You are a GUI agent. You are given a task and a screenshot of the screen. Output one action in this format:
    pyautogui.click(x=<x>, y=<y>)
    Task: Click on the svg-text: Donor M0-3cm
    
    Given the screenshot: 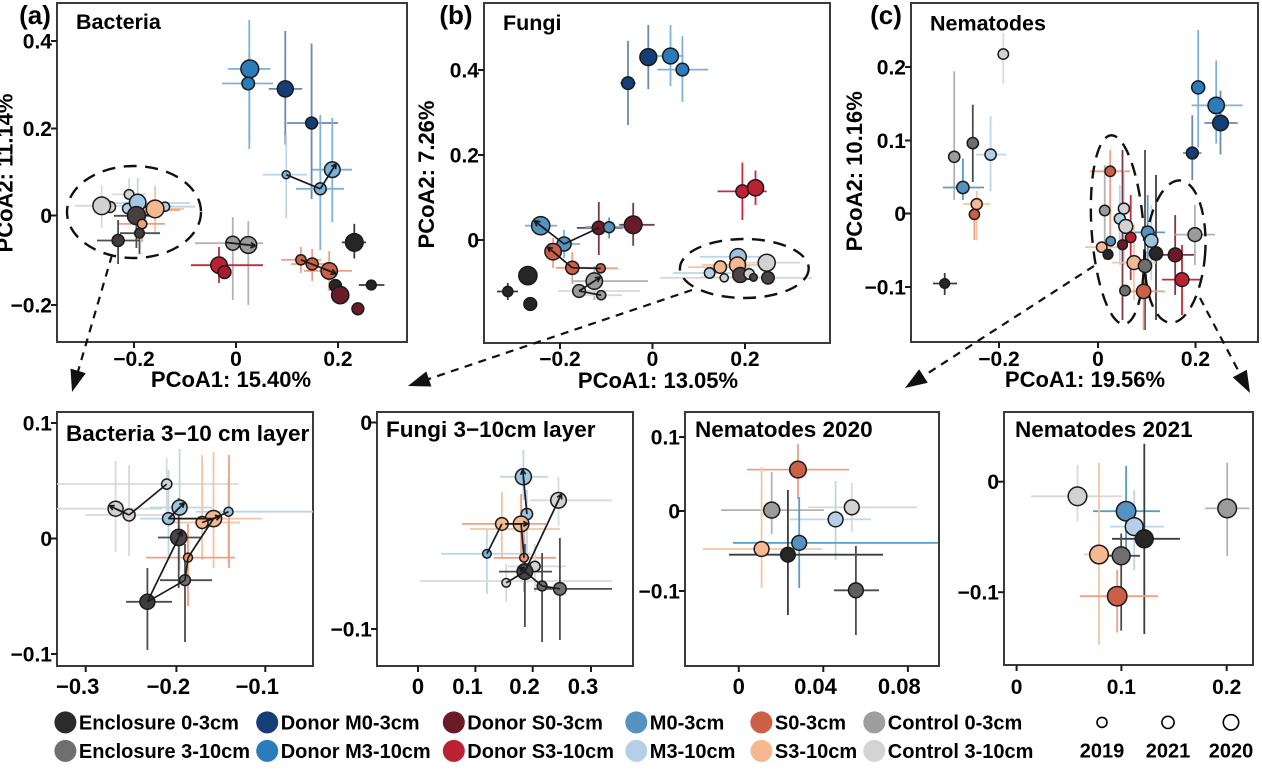 What is the action you would take?
    pyautogui.click(x=350, y=723)
    